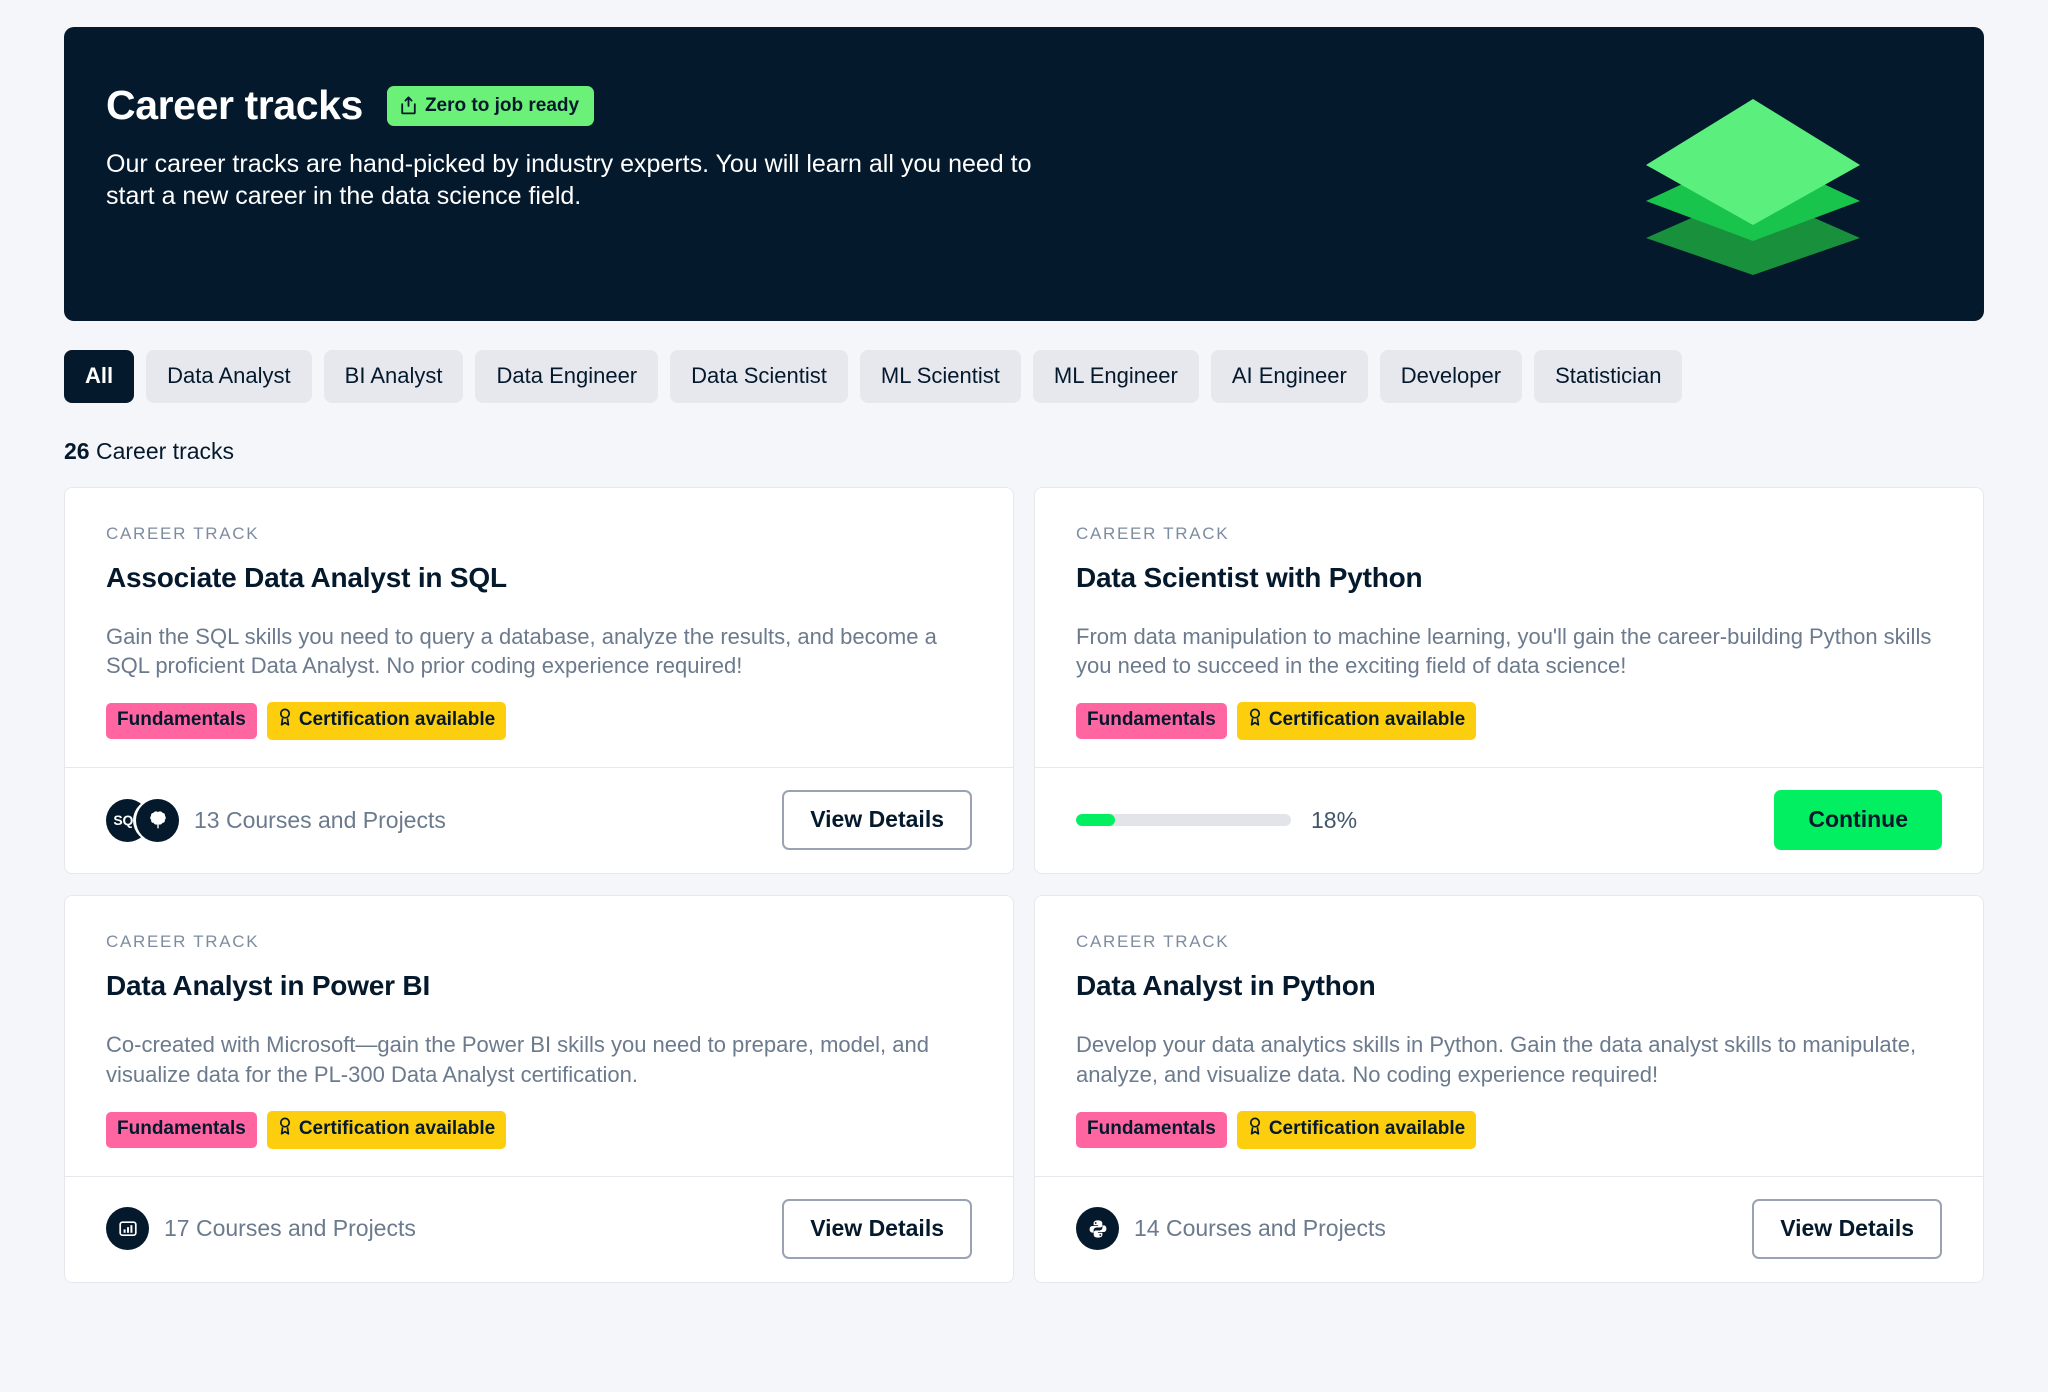  What do you see at coordinates (1753, 178) in the screenshot?
I see `stacked-layers-icon` at bounding box center [1753, 178].